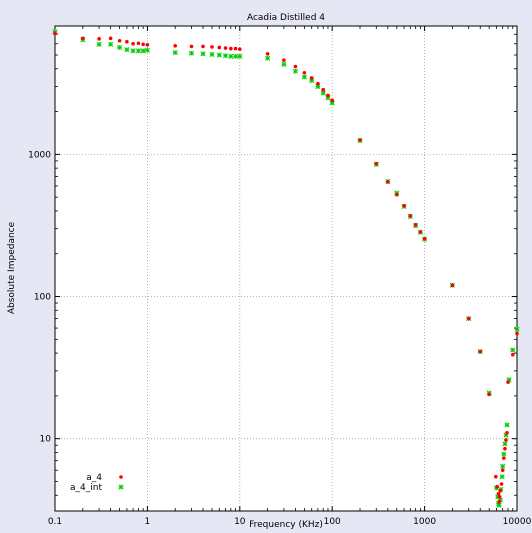 Image resolution: width=532 pixels, height=533 pixels. I want to click on legend: a_4 a_4_int, so click(97, 483).